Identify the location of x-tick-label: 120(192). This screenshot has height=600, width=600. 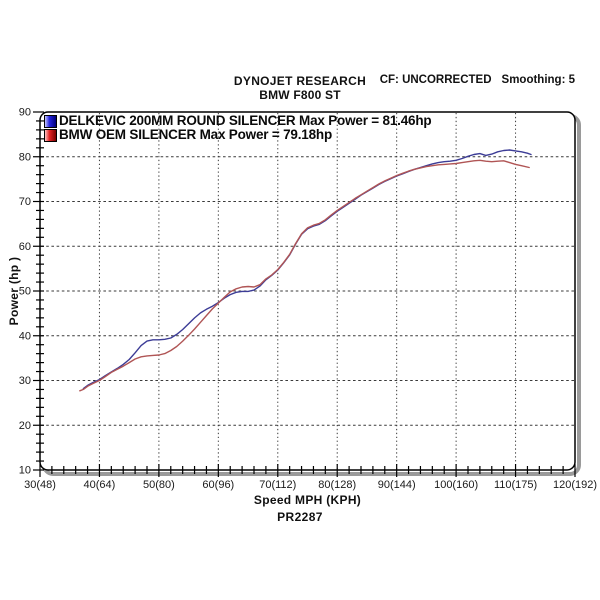
(575, 485).